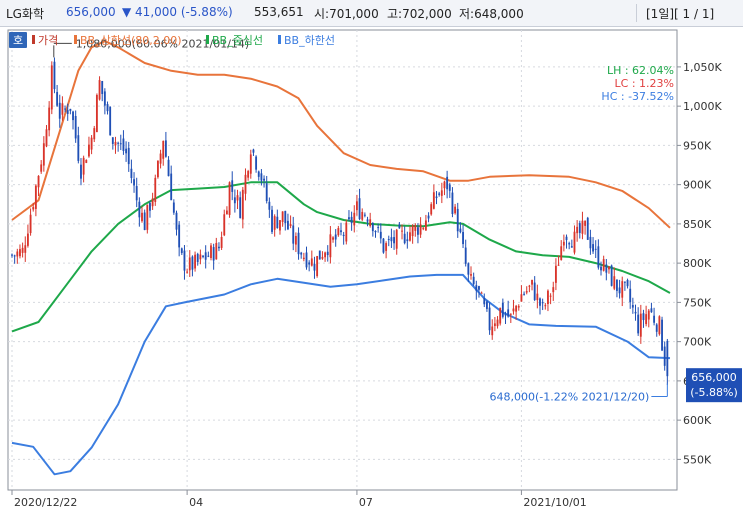  I want to click on low-price: 저:648,000, so click(491, 14).